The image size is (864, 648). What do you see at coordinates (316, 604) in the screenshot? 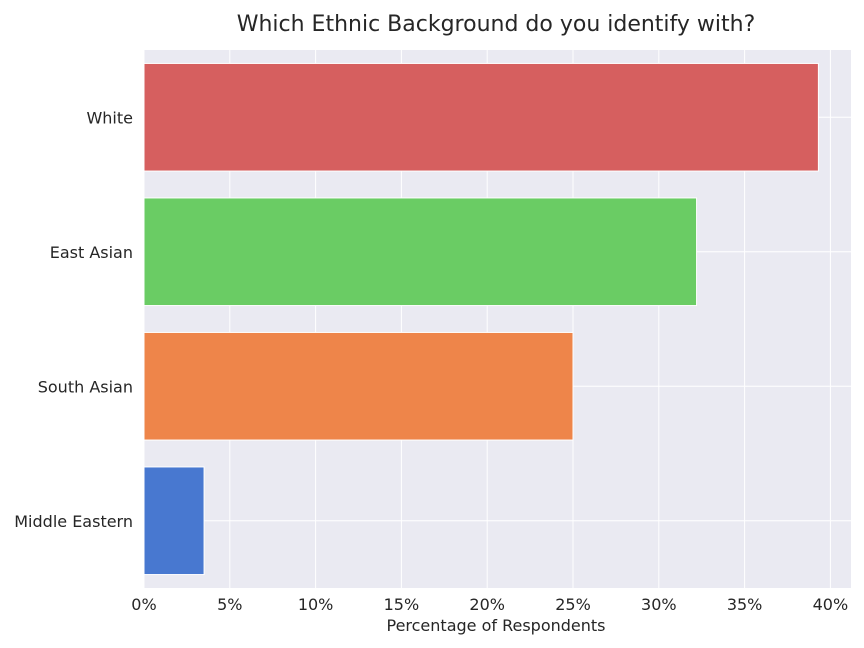
I see `x-tick-label: 10%` at bounding box center [316, 604].